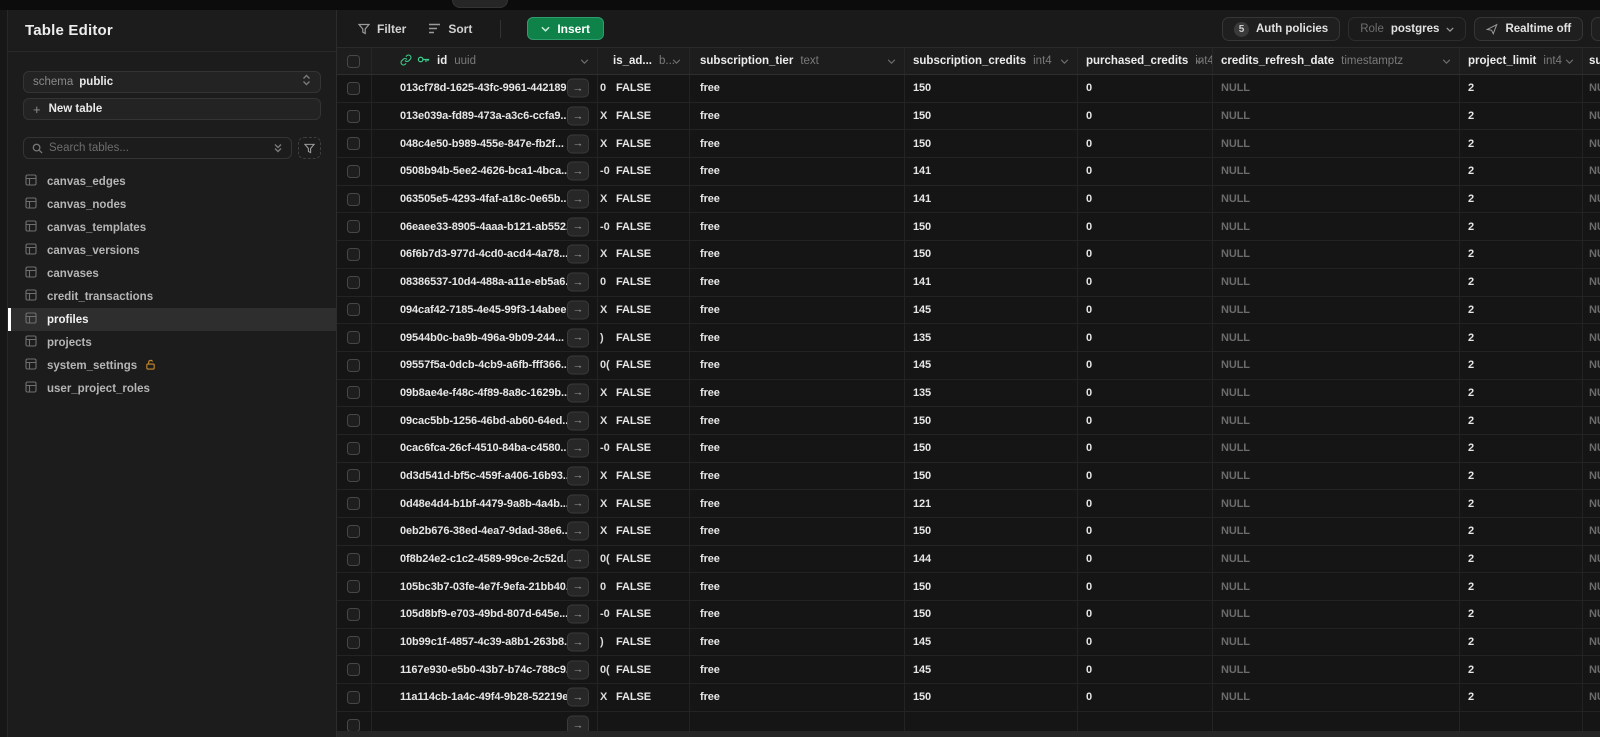 The height and width of the screenshot is (737, 1600). What do you see at coordinates (278, 148) in the screenshot?
I see `double-chevron-icon` at bounding box center [278, 148].